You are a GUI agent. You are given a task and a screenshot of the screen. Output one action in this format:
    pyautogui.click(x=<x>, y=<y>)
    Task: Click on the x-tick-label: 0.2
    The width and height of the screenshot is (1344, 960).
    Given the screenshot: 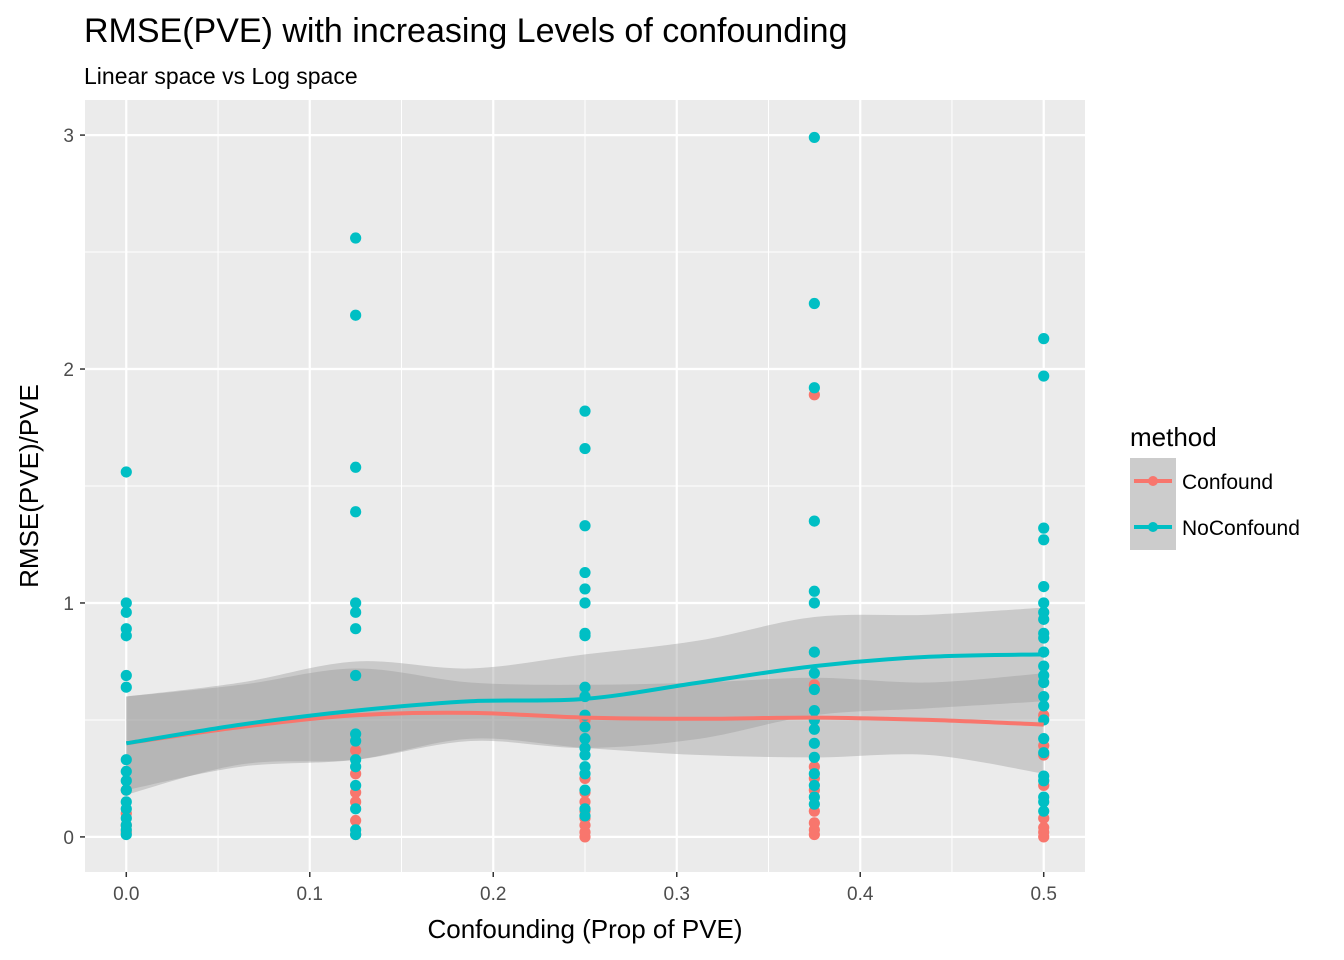 What is the action you would take?
    pyautogui.click(x=493, y=894)
    